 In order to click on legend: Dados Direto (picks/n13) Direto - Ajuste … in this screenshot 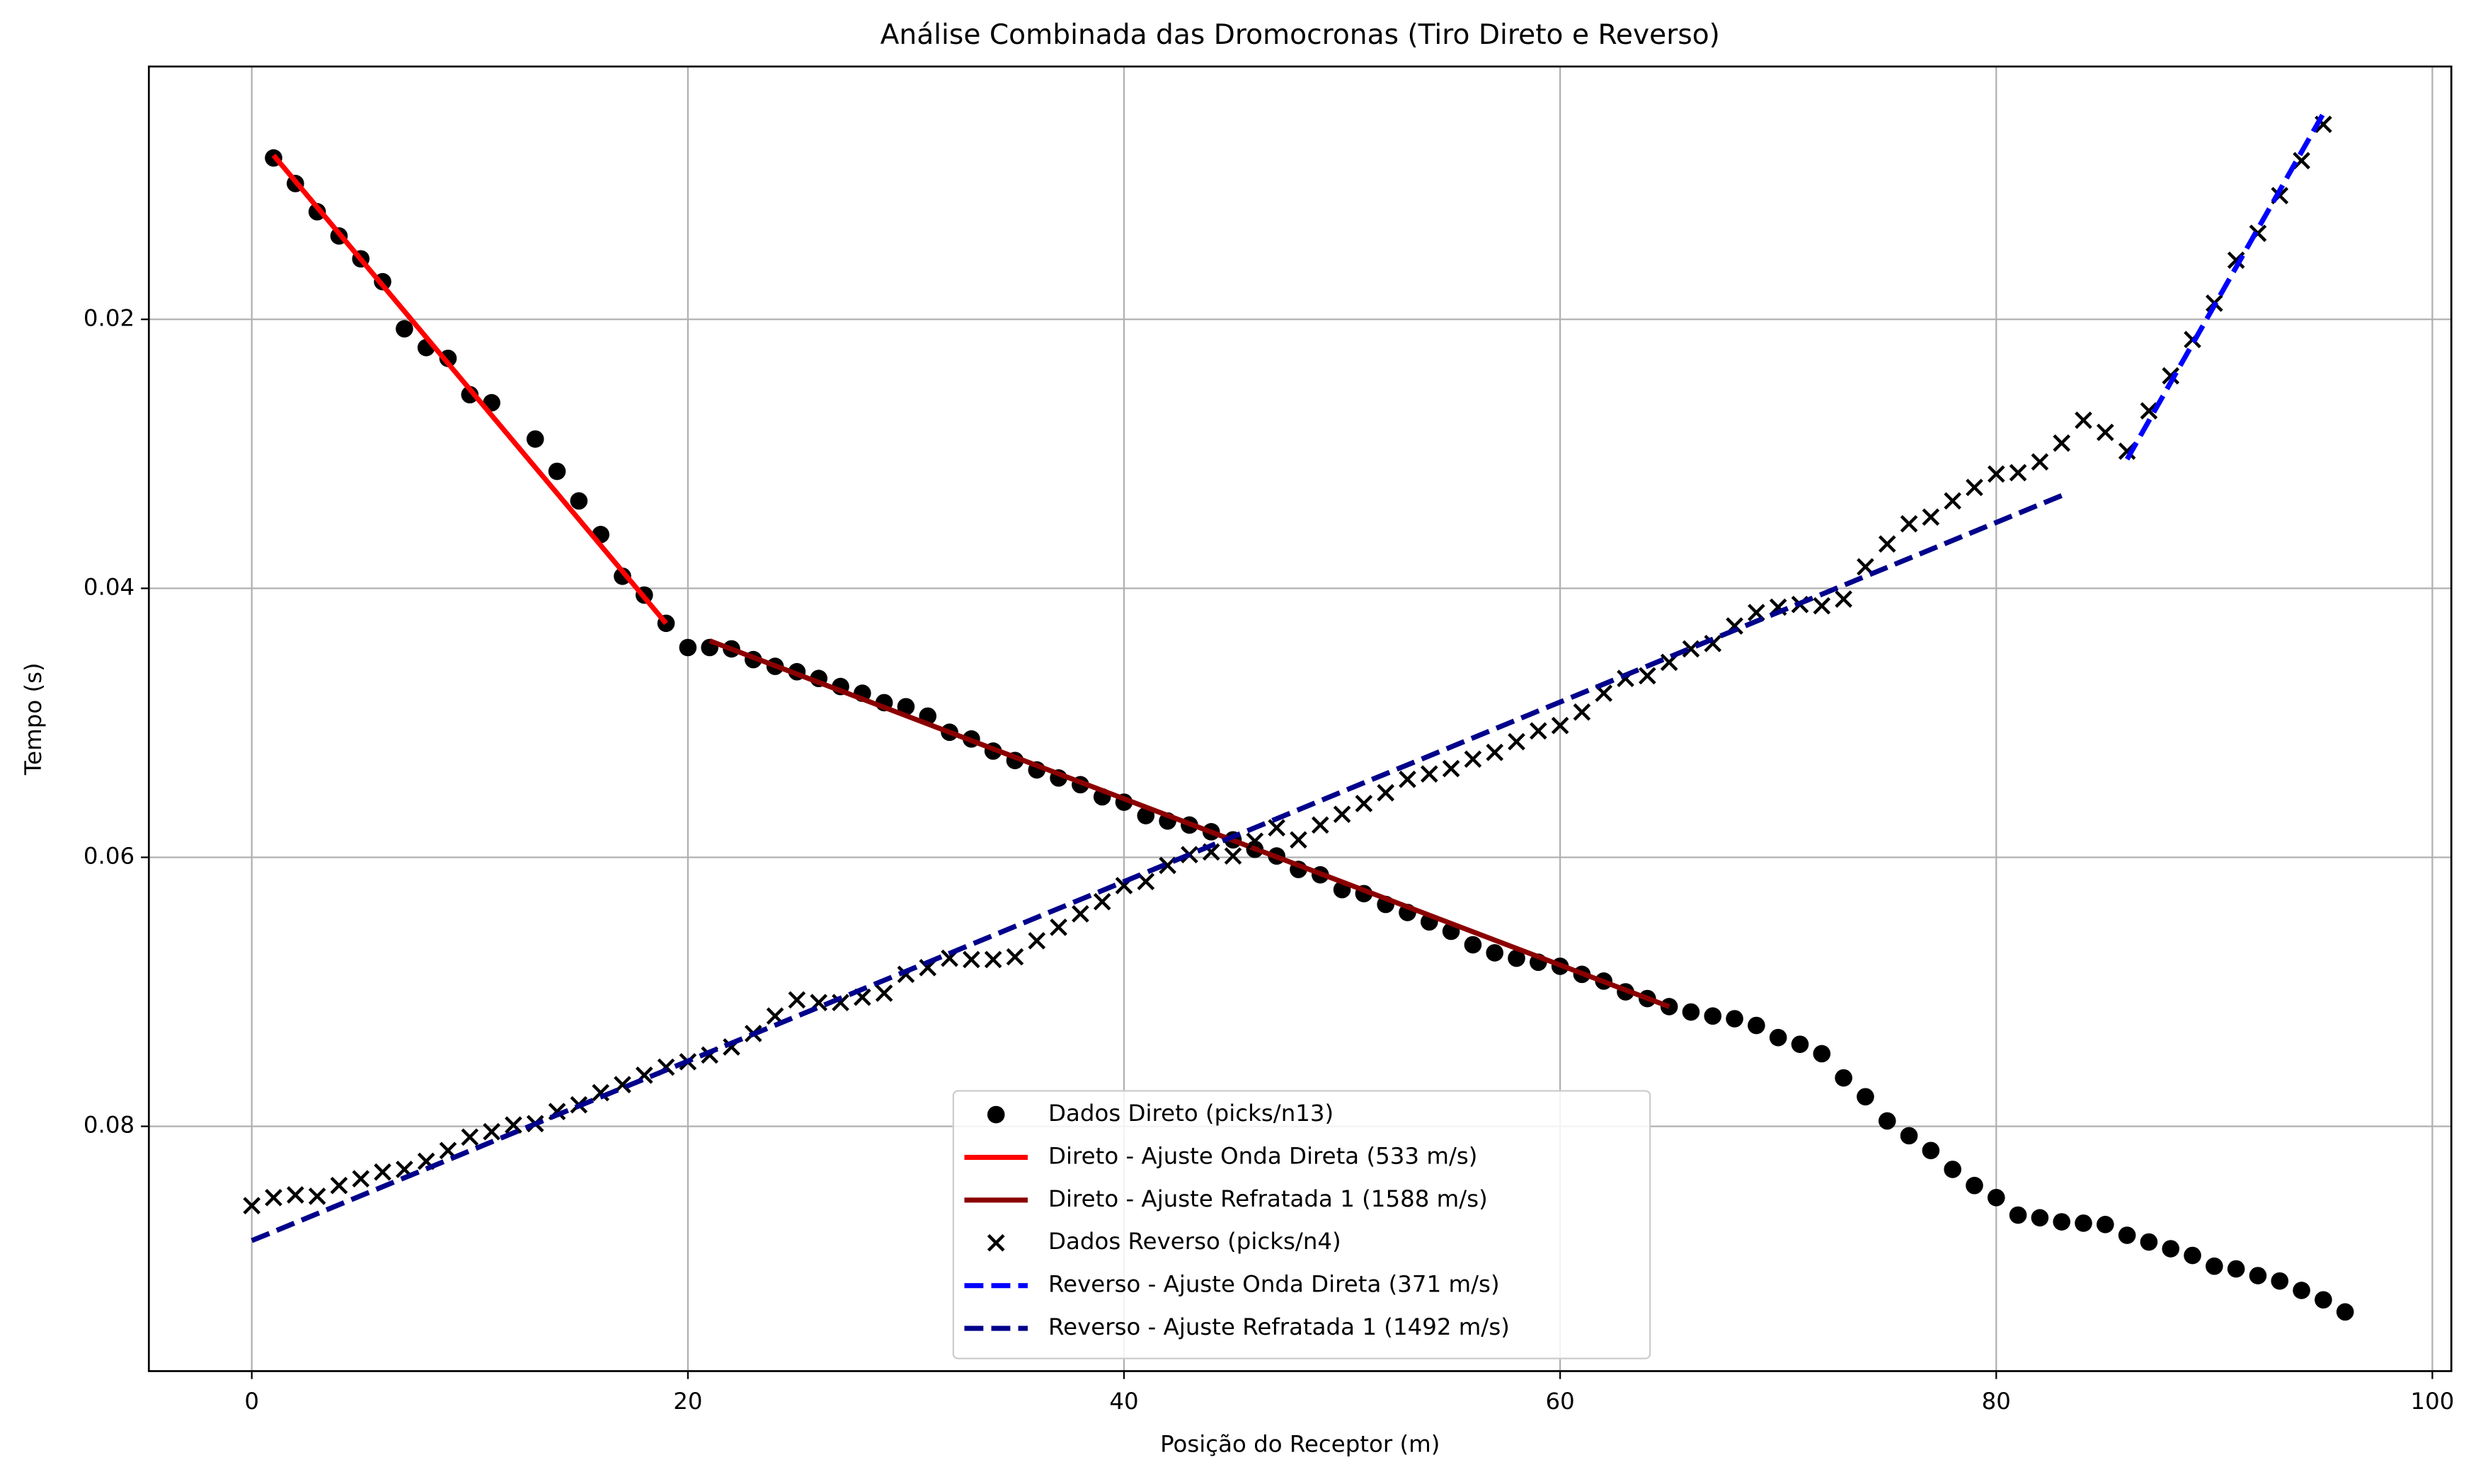, I will do `click(1301, 1224)`.